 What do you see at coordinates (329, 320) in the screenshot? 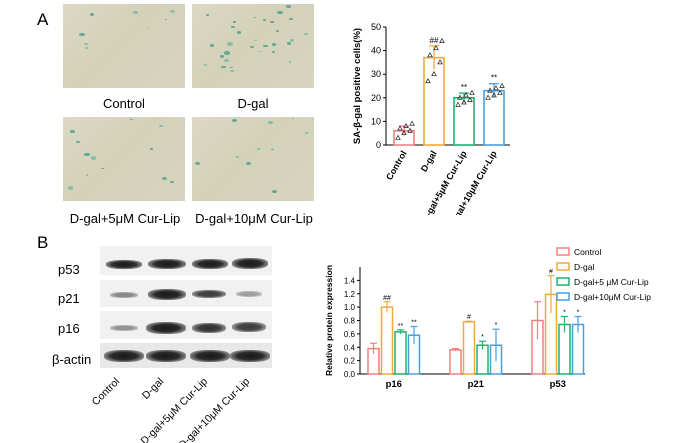
I see `y-axis-label: Relative protein expression` at bounding box center [329, 320].